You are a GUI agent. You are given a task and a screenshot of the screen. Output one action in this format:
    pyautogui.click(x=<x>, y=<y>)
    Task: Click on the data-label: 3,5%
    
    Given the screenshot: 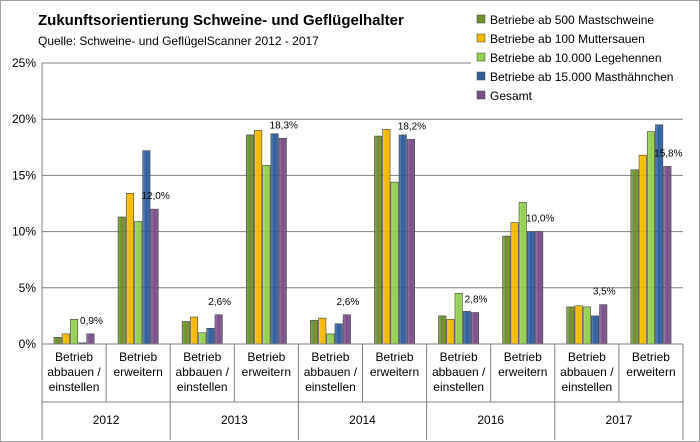 What is the action you would take?
    pyautogui.click(x=604, y=292)
    